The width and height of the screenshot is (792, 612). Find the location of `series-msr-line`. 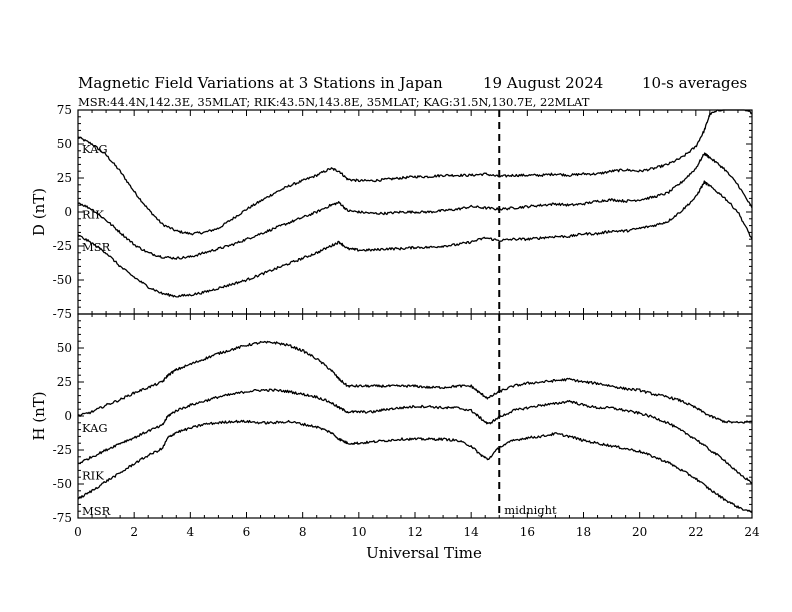

series-msr-line is located at coordinates (415, 466).